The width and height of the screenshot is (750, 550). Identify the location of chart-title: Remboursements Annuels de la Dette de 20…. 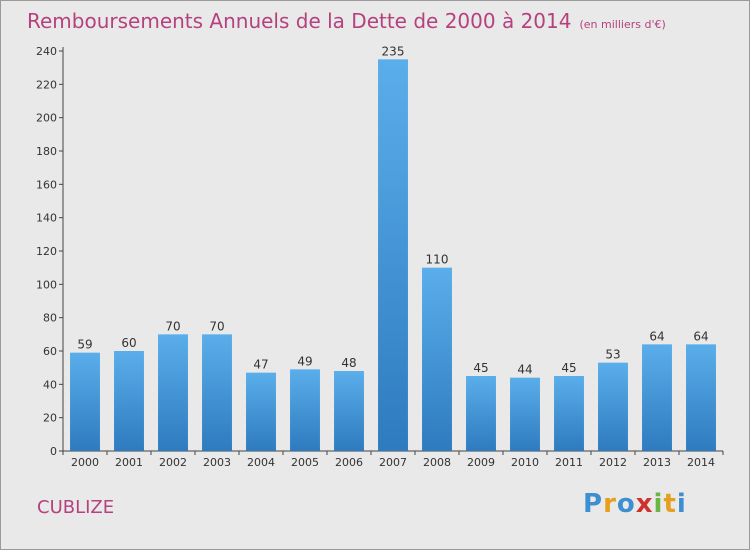
(346, 21).